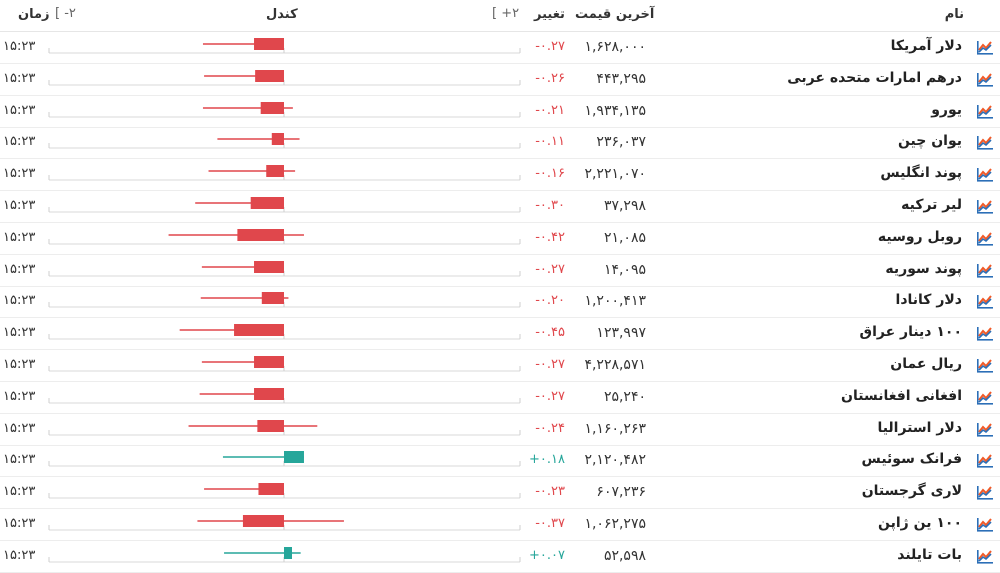 This screenshot has width=1000, height=573. What do you see at coordinates (931, 205) in the screenshot?
I see `currency-name: لیر ترکیه` at bounding box center [931, 205].